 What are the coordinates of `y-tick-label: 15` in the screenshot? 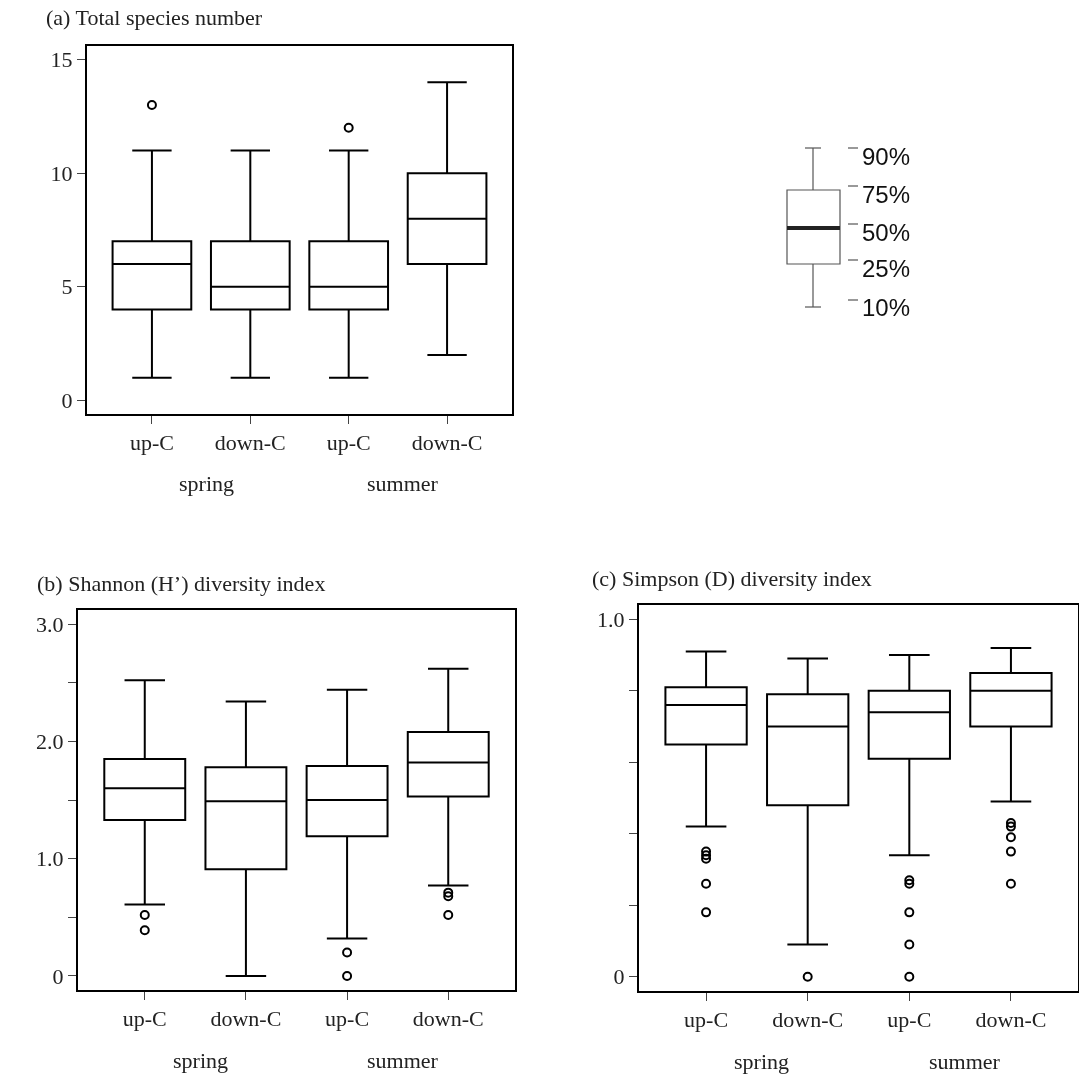 It's located at (61, 60).